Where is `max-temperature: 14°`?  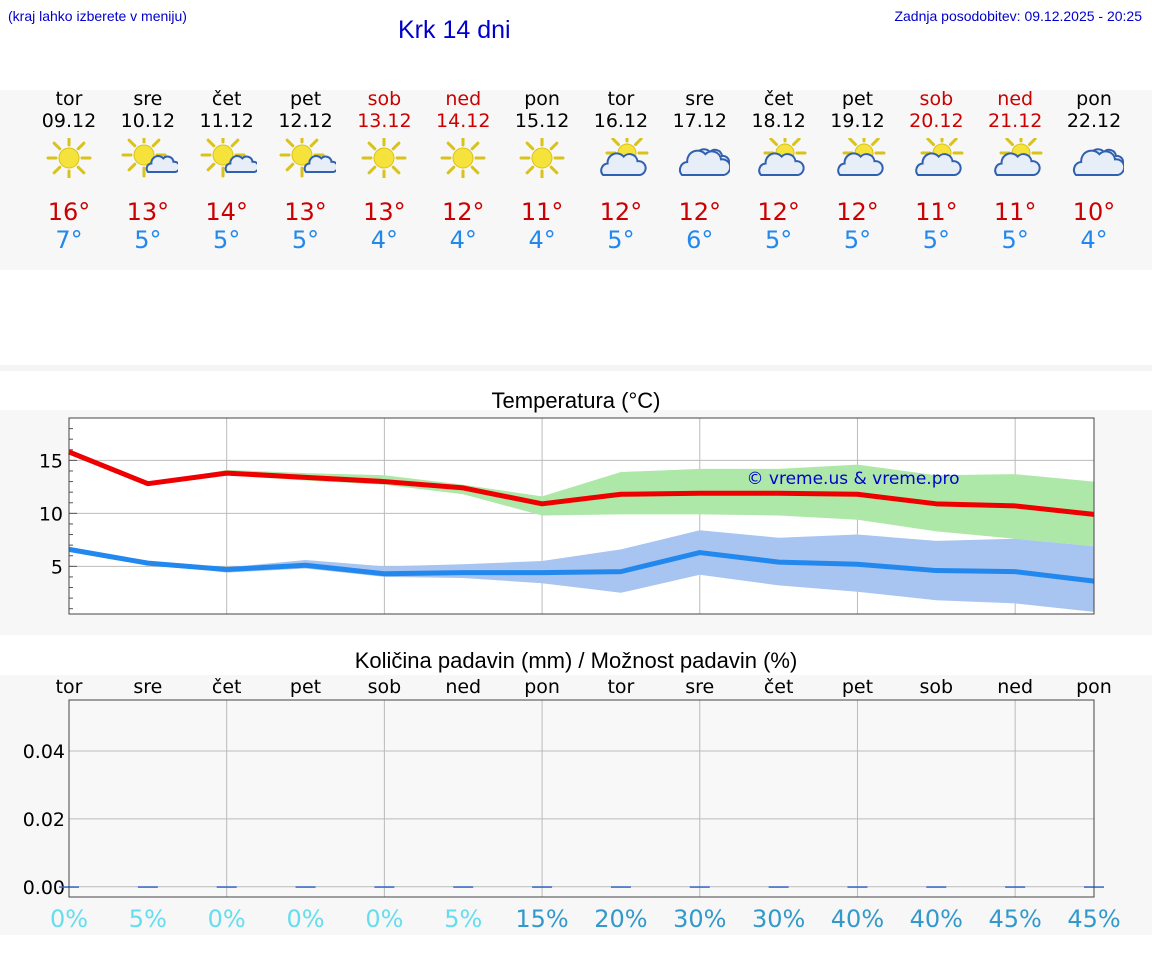
max-temperature: 14° is located at coordinates (226, 212).